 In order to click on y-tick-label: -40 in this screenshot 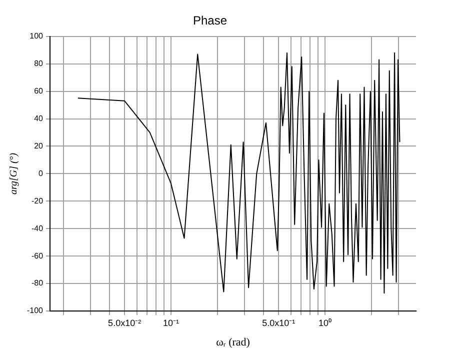, I will do `click(37, 228)`.